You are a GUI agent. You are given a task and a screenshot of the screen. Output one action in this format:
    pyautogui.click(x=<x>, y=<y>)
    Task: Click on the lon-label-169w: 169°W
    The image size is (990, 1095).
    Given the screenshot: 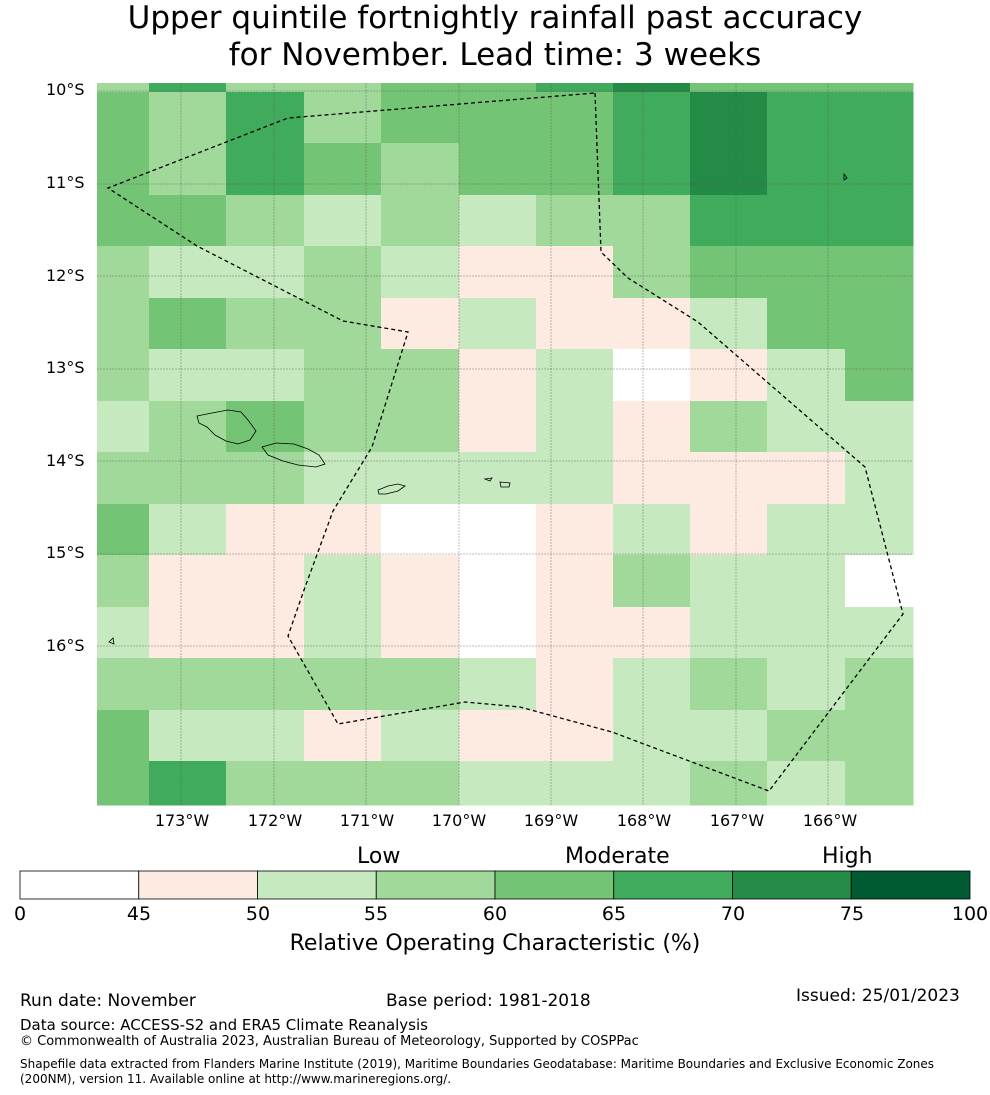 What is the action you would take?
    pyautogui.click(x=551, y=820)
    